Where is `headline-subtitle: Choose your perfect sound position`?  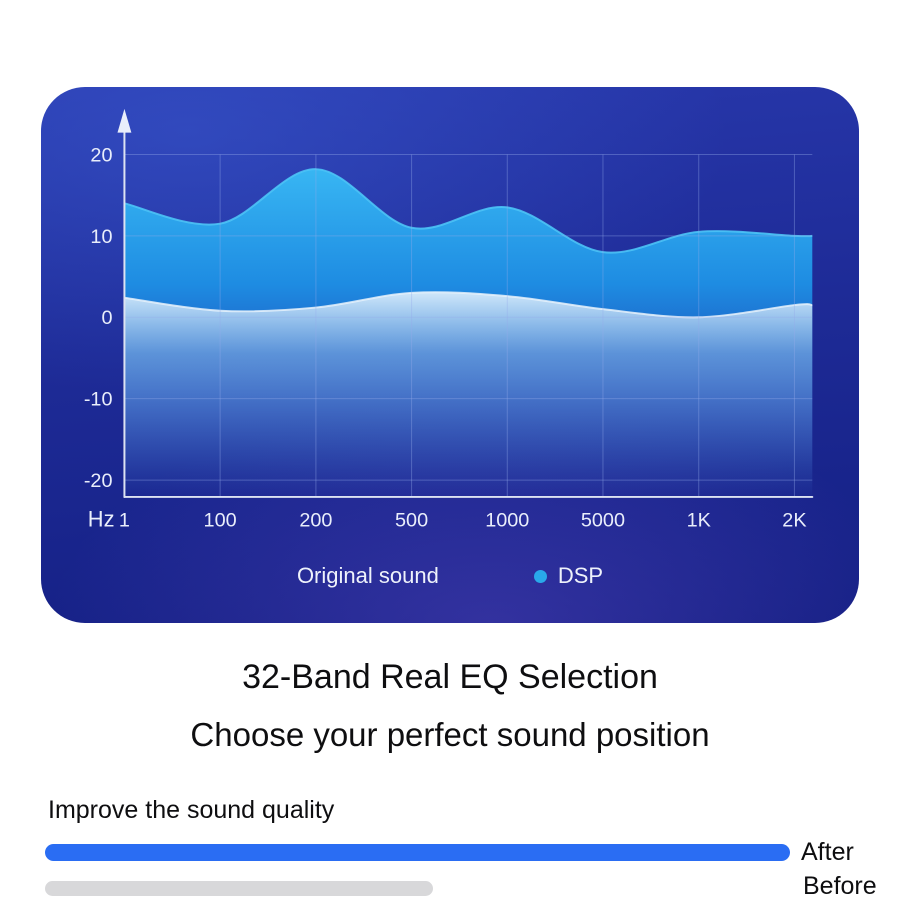
headline-subtitle: Choose your perfect sound position is located at coordinates (450, 734).